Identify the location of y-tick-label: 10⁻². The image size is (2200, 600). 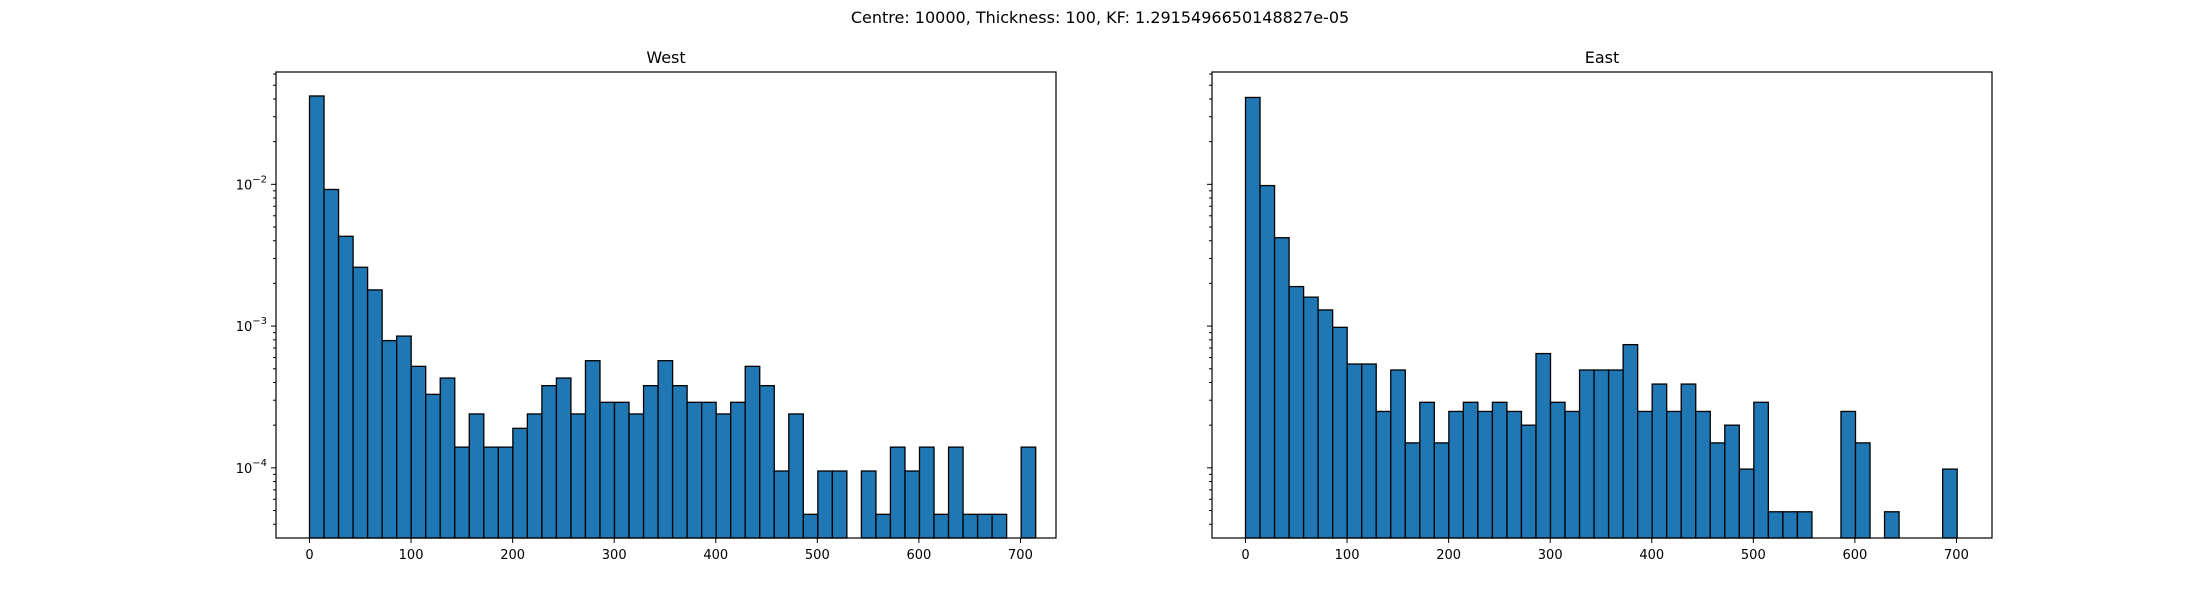
(251, 183).